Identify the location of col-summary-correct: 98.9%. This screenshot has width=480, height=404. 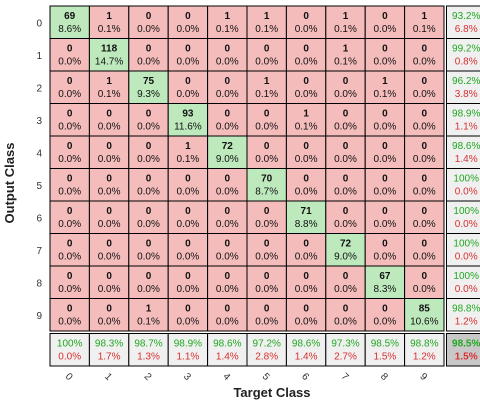
(188, 344).